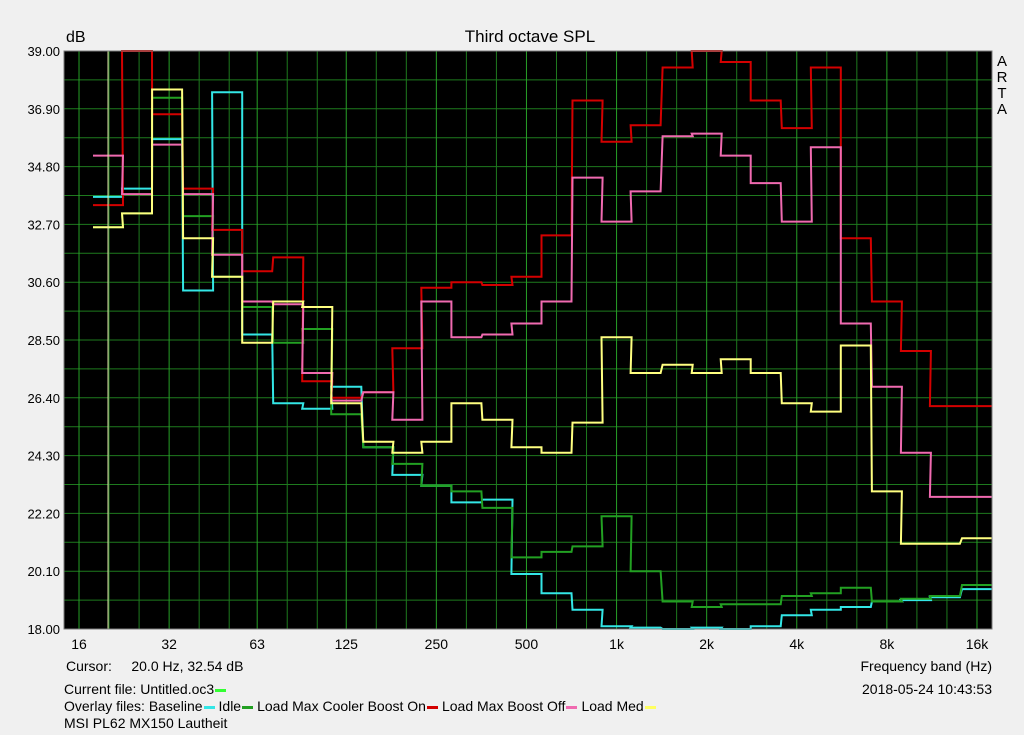  What do you see at coordinates (175, 706) in the screenshot?
I see `overlay-item-name: Baseline` at bounding box center [175, 706].